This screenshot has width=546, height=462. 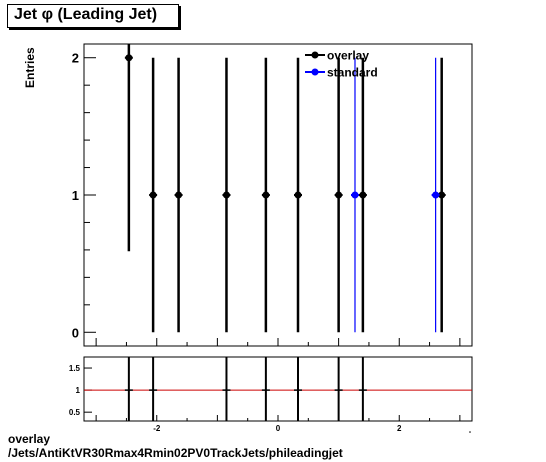 I want to click on chart-title: Jet φ (Leading Jet), so click(x=86, y=14).